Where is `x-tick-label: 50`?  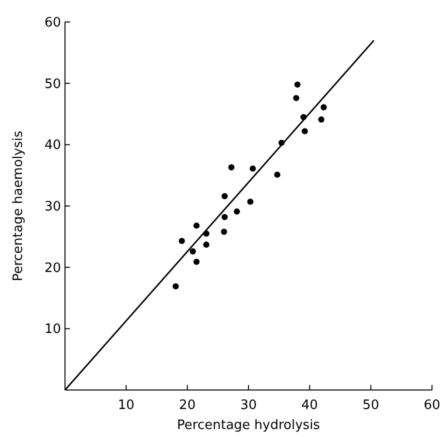
x-tick-label: 50 is located at coordinates (371, 405).